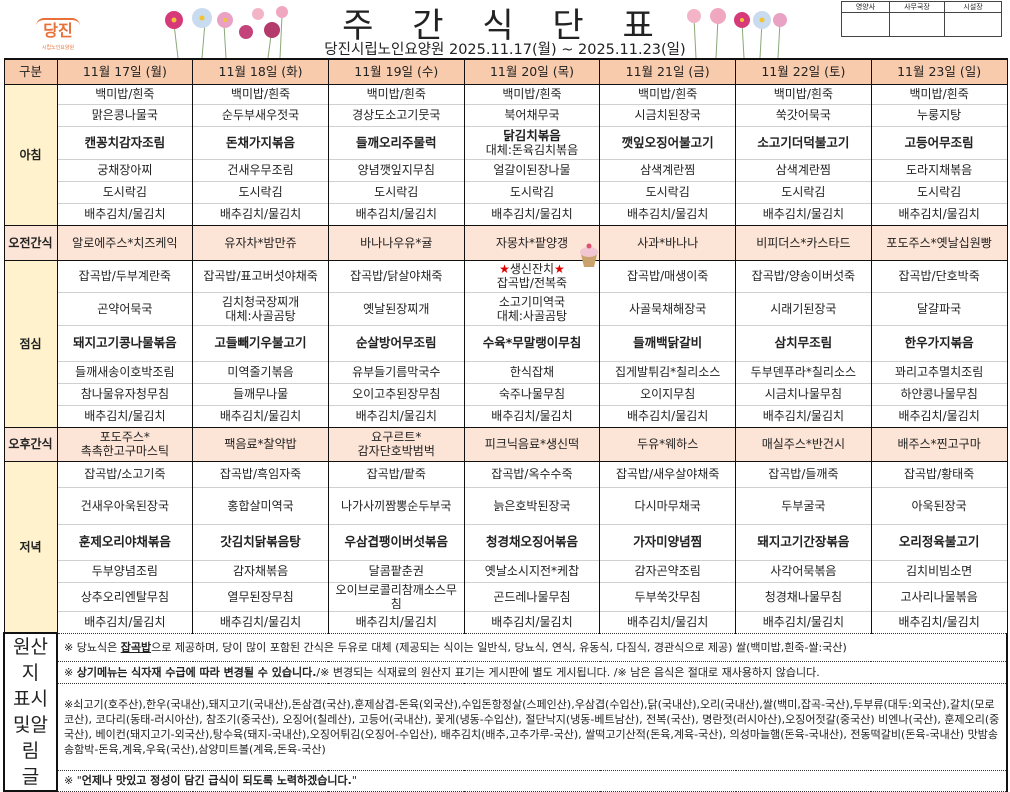  What do you see at coordinates (125, 342) in the screenshot?
I see `menu-item-line: 돼지고기콩나물볶음` at bounding box center [125, 342].